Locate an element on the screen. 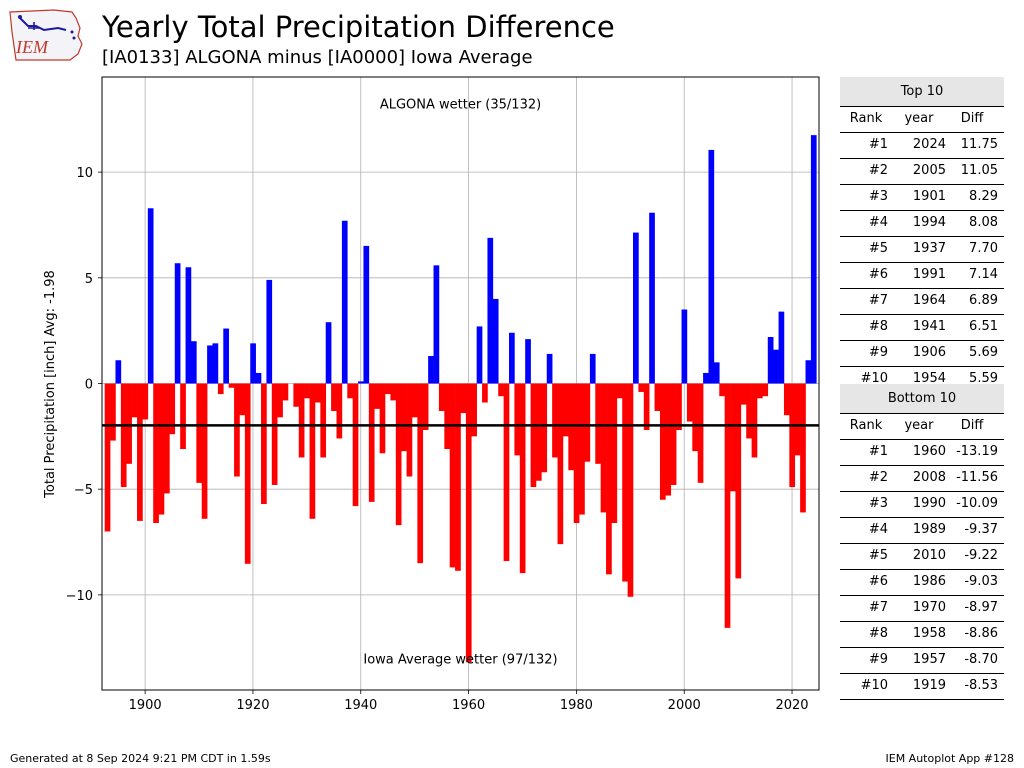 This screenshot has height=768, width=1024. bar-1912 is located at coordinates (210, 364).